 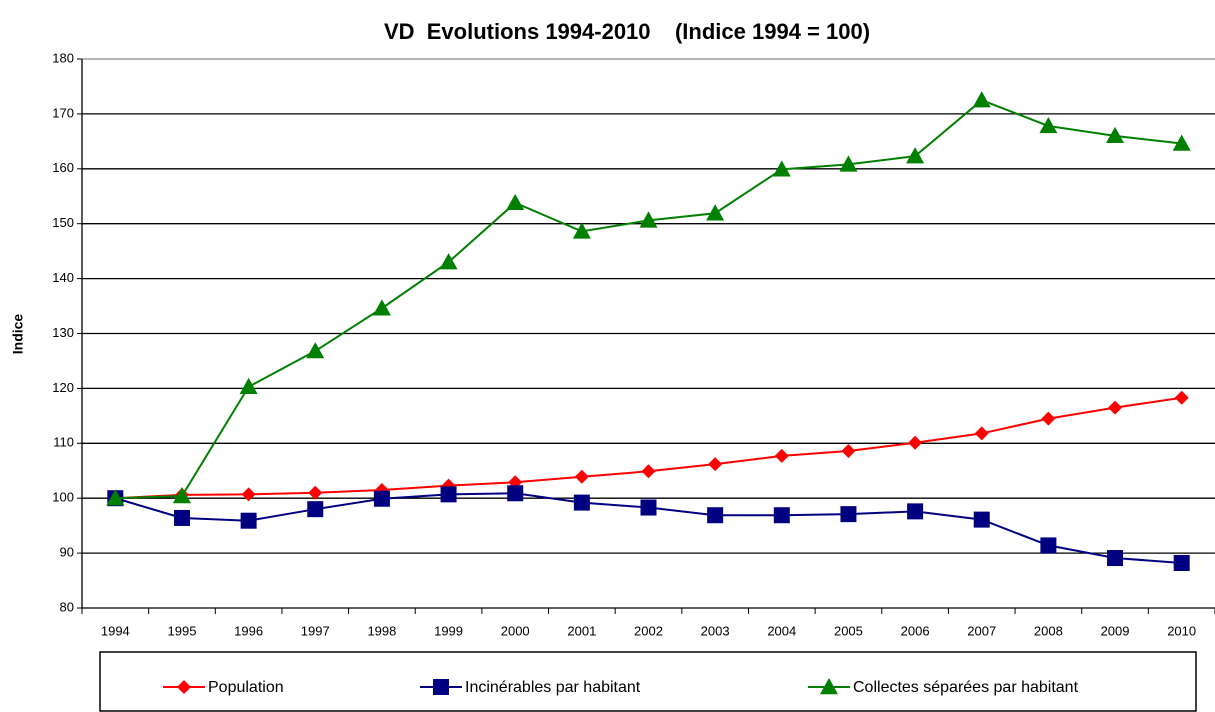 What do you see at coordinates (1115, 630) in the screenshot?
I see `x-tick-label: 2009` at bounding box center [1115, 630].